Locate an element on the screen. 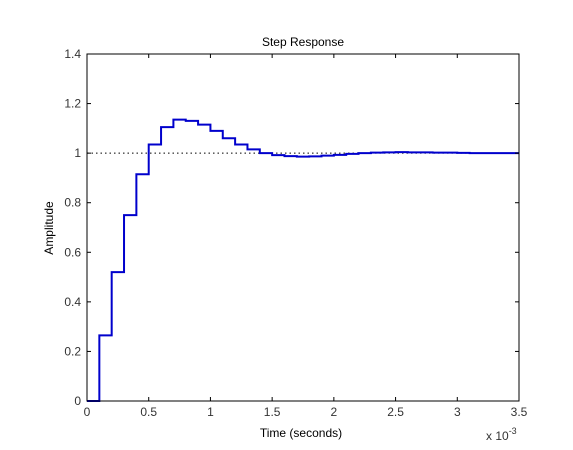 The height and width of the screenshot is (450, 573). x-tick-label: 2 is located at coordinates (334, 412).